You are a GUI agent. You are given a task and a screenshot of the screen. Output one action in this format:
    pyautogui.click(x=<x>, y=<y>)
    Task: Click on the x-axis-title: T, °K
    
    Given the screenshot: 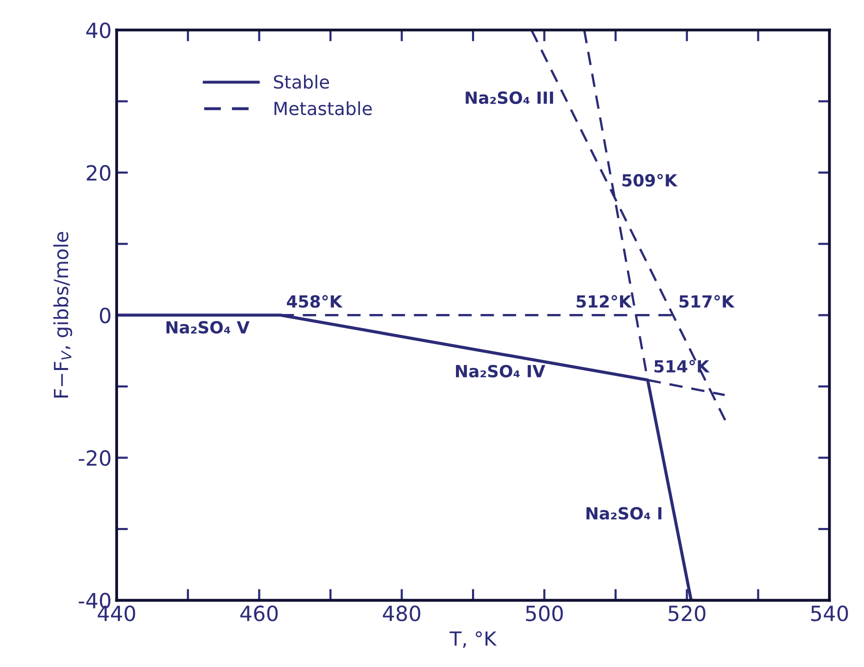 What is the action you would take?
    pyautogui.click(x=473, y=639)
    